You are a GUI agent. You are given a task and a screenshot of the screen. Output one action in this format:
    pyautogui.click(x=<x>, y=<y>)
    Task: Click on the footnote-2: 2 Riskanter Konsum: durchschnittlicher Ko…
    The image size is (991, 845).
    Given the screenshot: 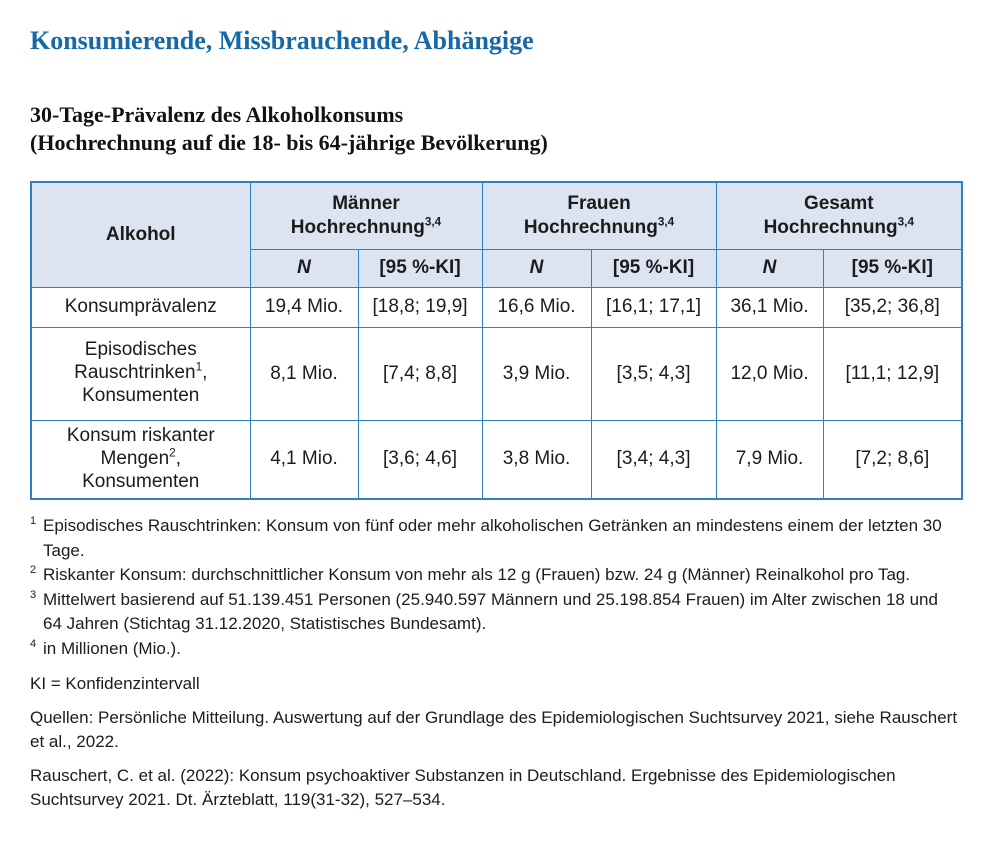 What is the action you would take?
    pyautogui.click(x=495, y=575)
    